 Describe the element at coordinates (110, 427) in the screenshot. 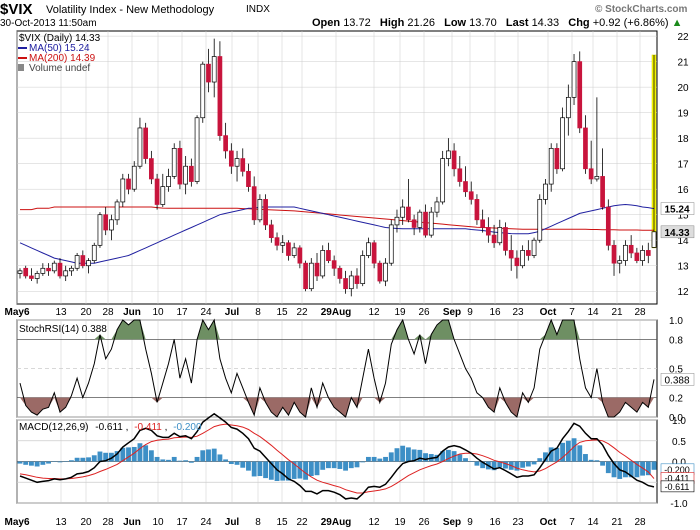

I see `macd-legend: MACD(12,26,9) -0.611 , -0.411 , -0.200` at that location.